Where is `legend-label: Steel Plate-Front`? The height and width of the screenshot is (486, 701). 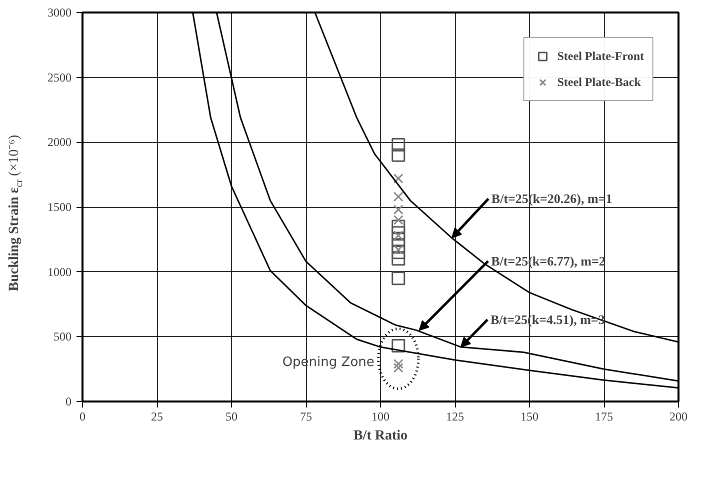
legend-label: Steel Plate-Front is located at coordinates (600, 56).